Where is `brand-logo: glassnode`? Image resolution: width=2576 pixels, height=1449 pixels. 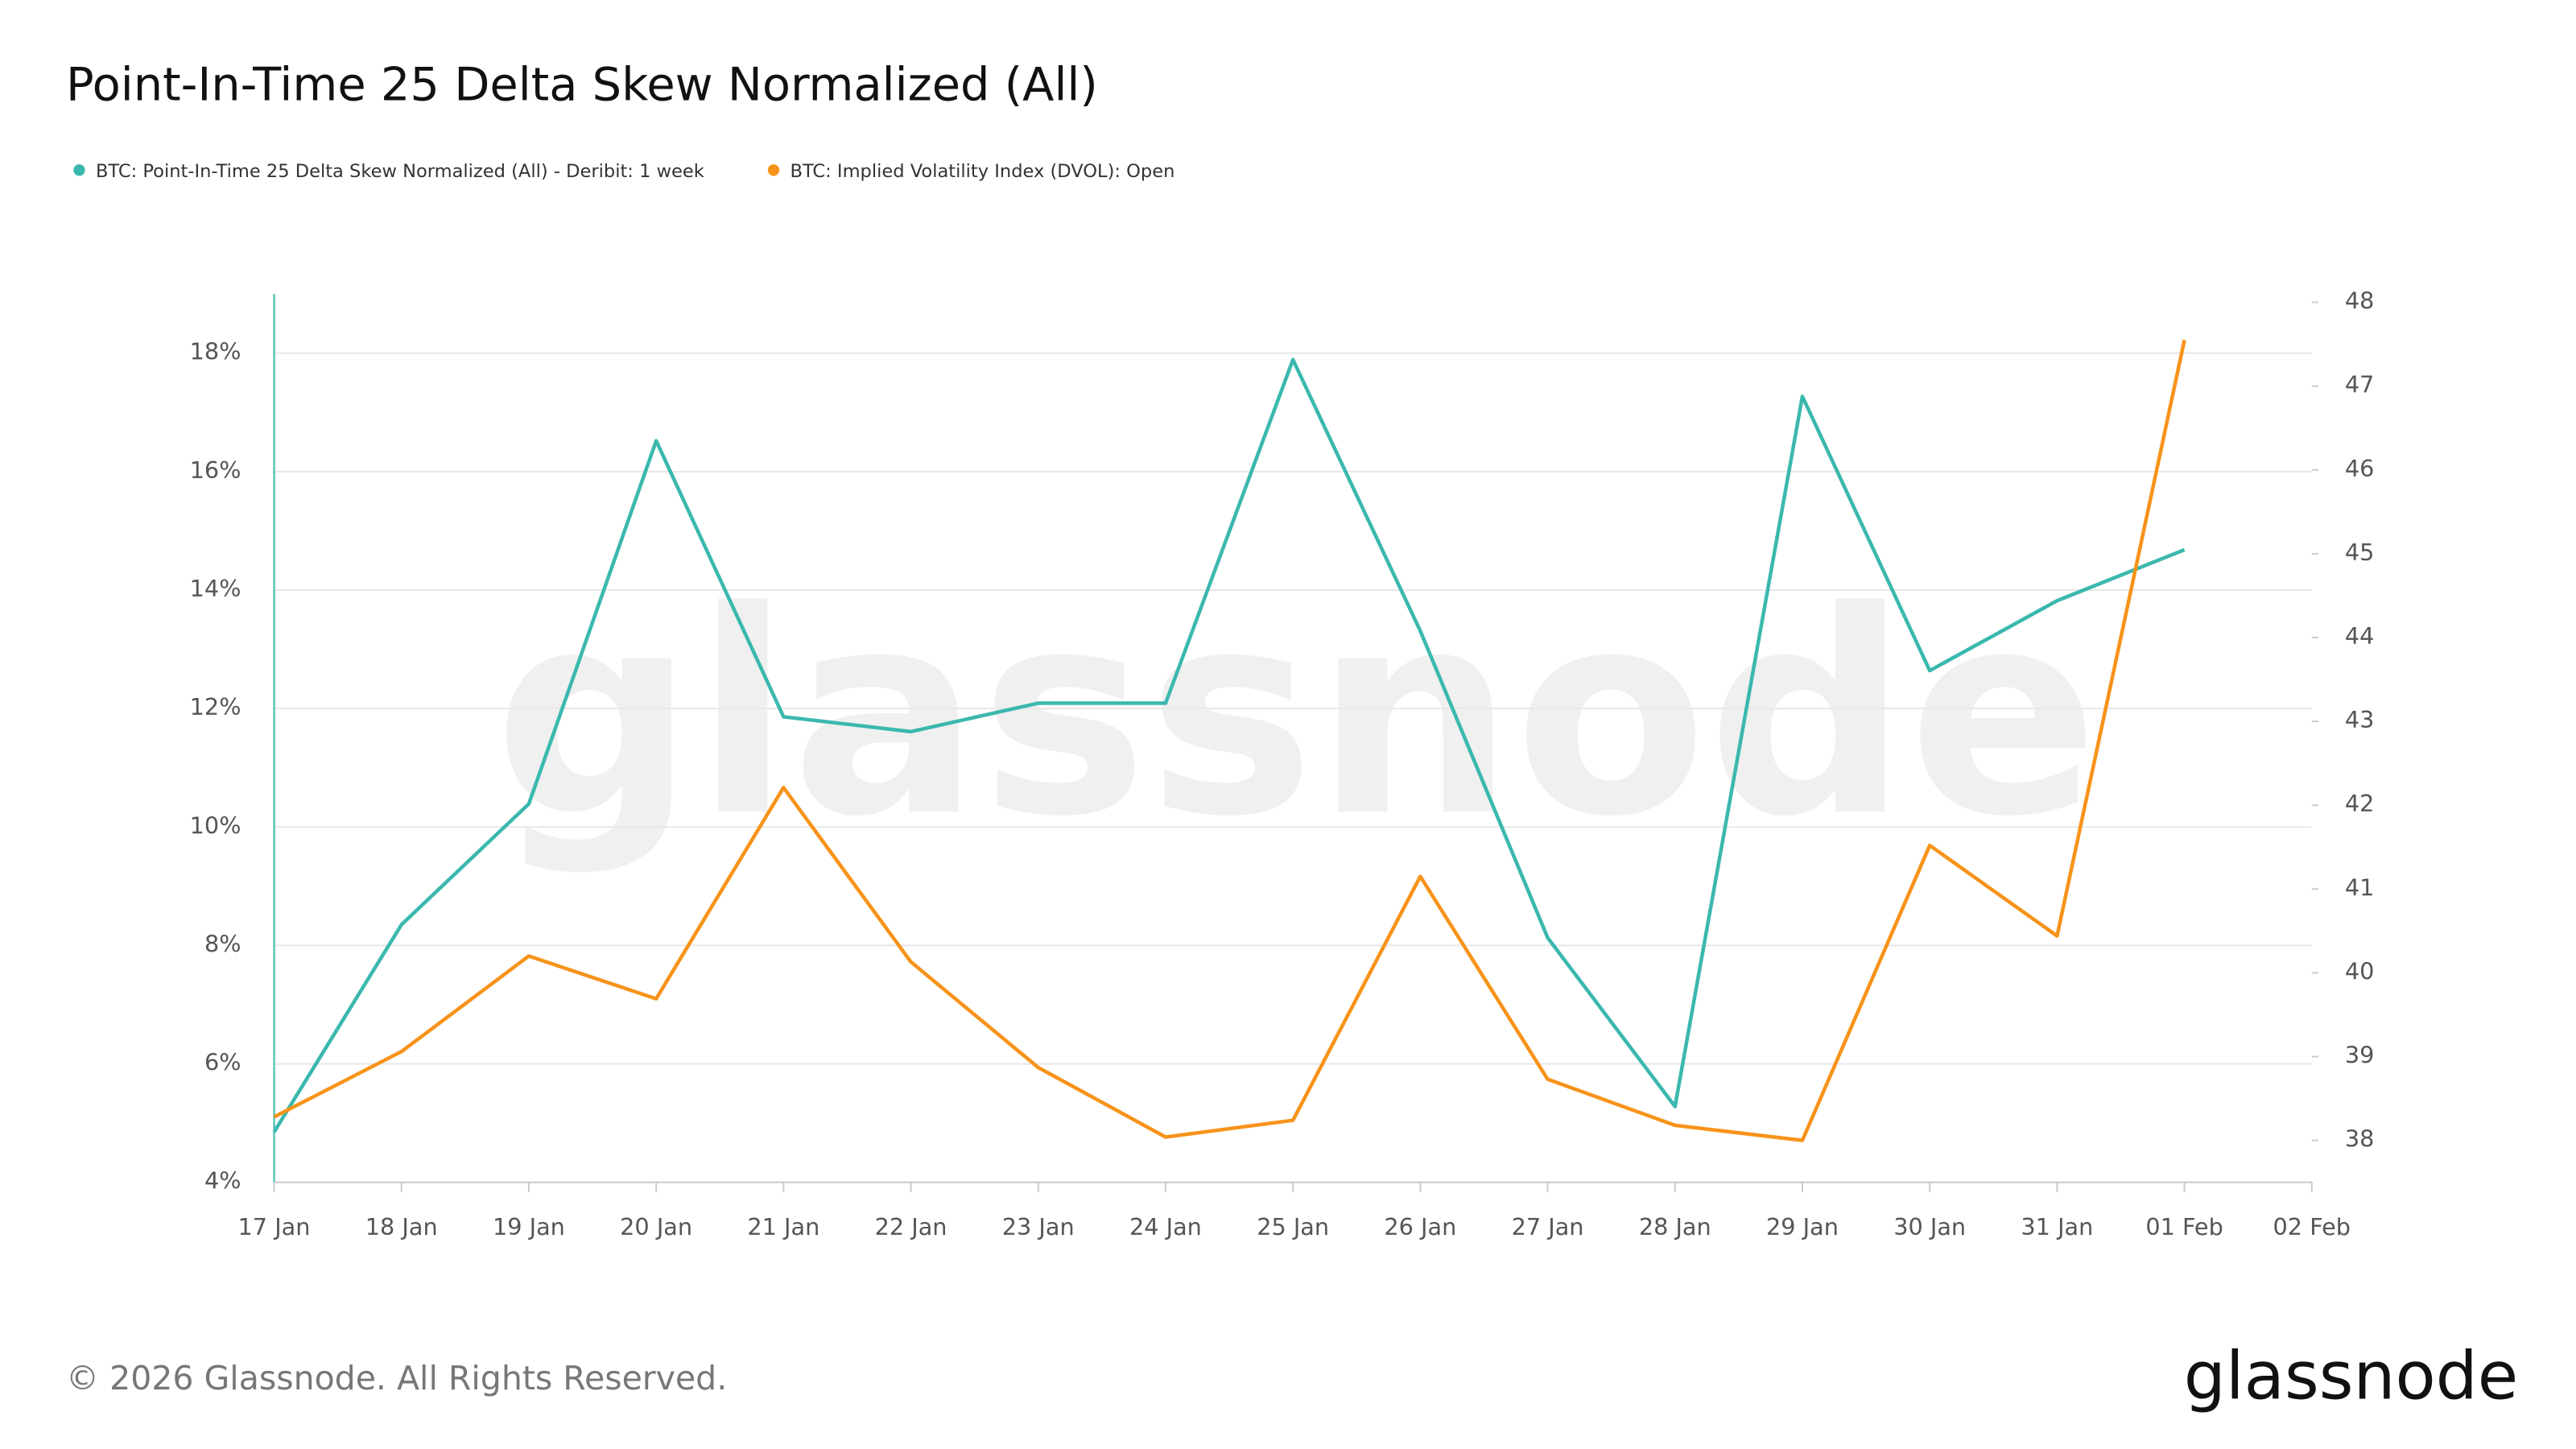
brand-logo: glassnode is located at coordinates (2351, 1376).